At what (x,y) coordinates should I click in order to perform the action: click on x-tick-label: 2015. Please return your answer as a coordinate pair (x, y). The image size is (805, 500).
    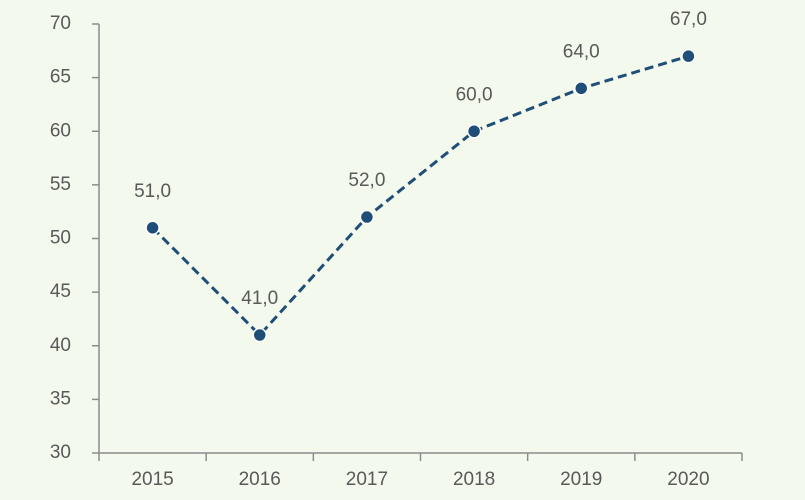
    Looking at the image, I should click on (152, 479).